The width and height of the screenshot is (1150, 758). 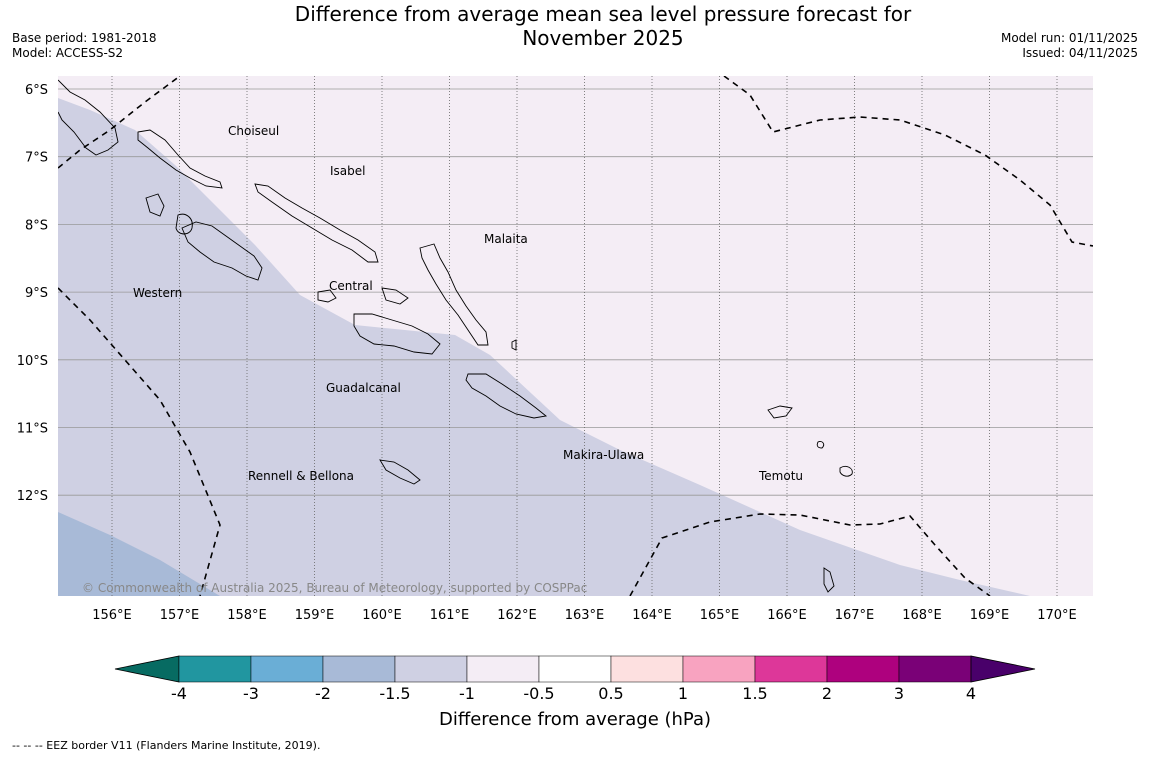 I want to click on latitude-labels: 6°S 7°S 8°S 9°S 10°S 11°S 12°S, so click(x=32, y=293).